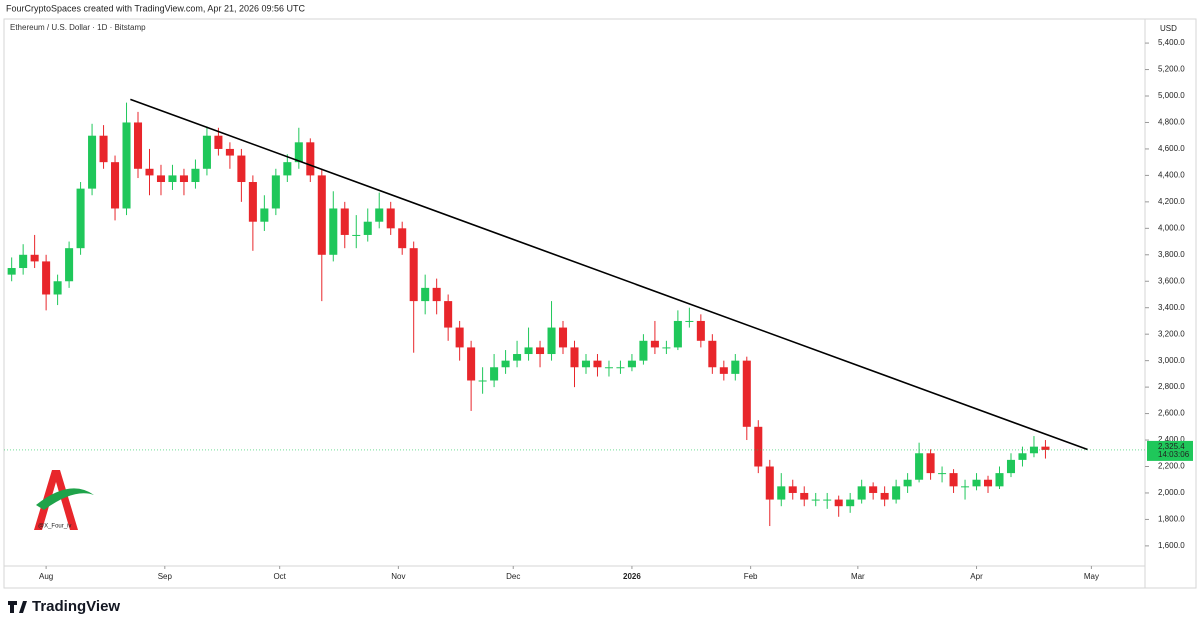 This screenshot has height=627, width=1200. I want to click on y-tick-label: 2,800.0, so click(1171, 386).